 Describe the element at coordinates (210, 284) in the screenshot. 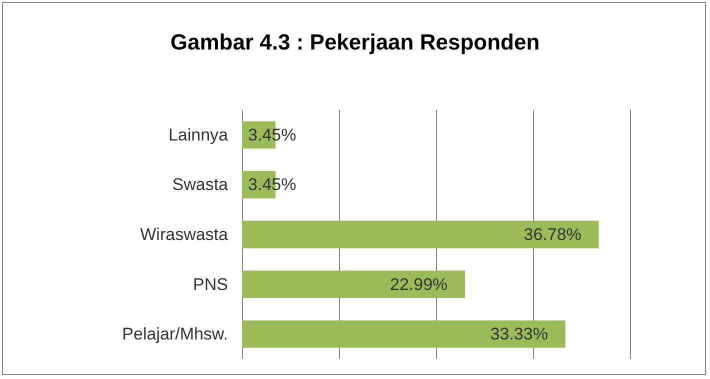

I see `y-tick-label: PNS` at that location.